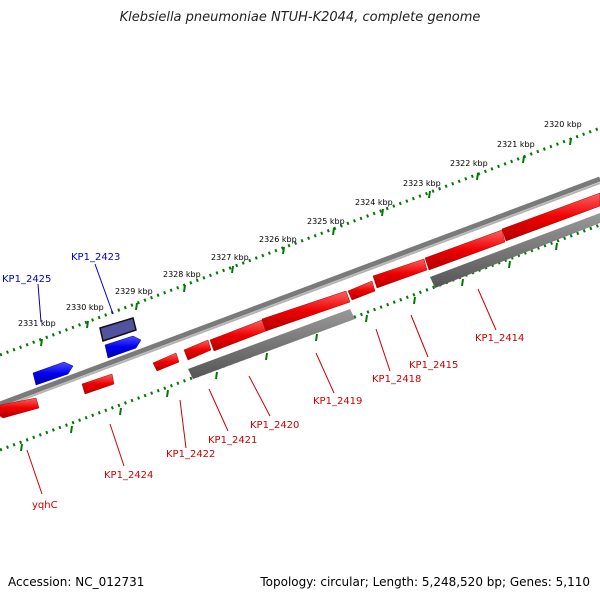 This screenshot has height=600, width=600. Describe the element at coordinates (516, 144) in the screenshot. I see `kbp-label: 2321 kbp` at that location.